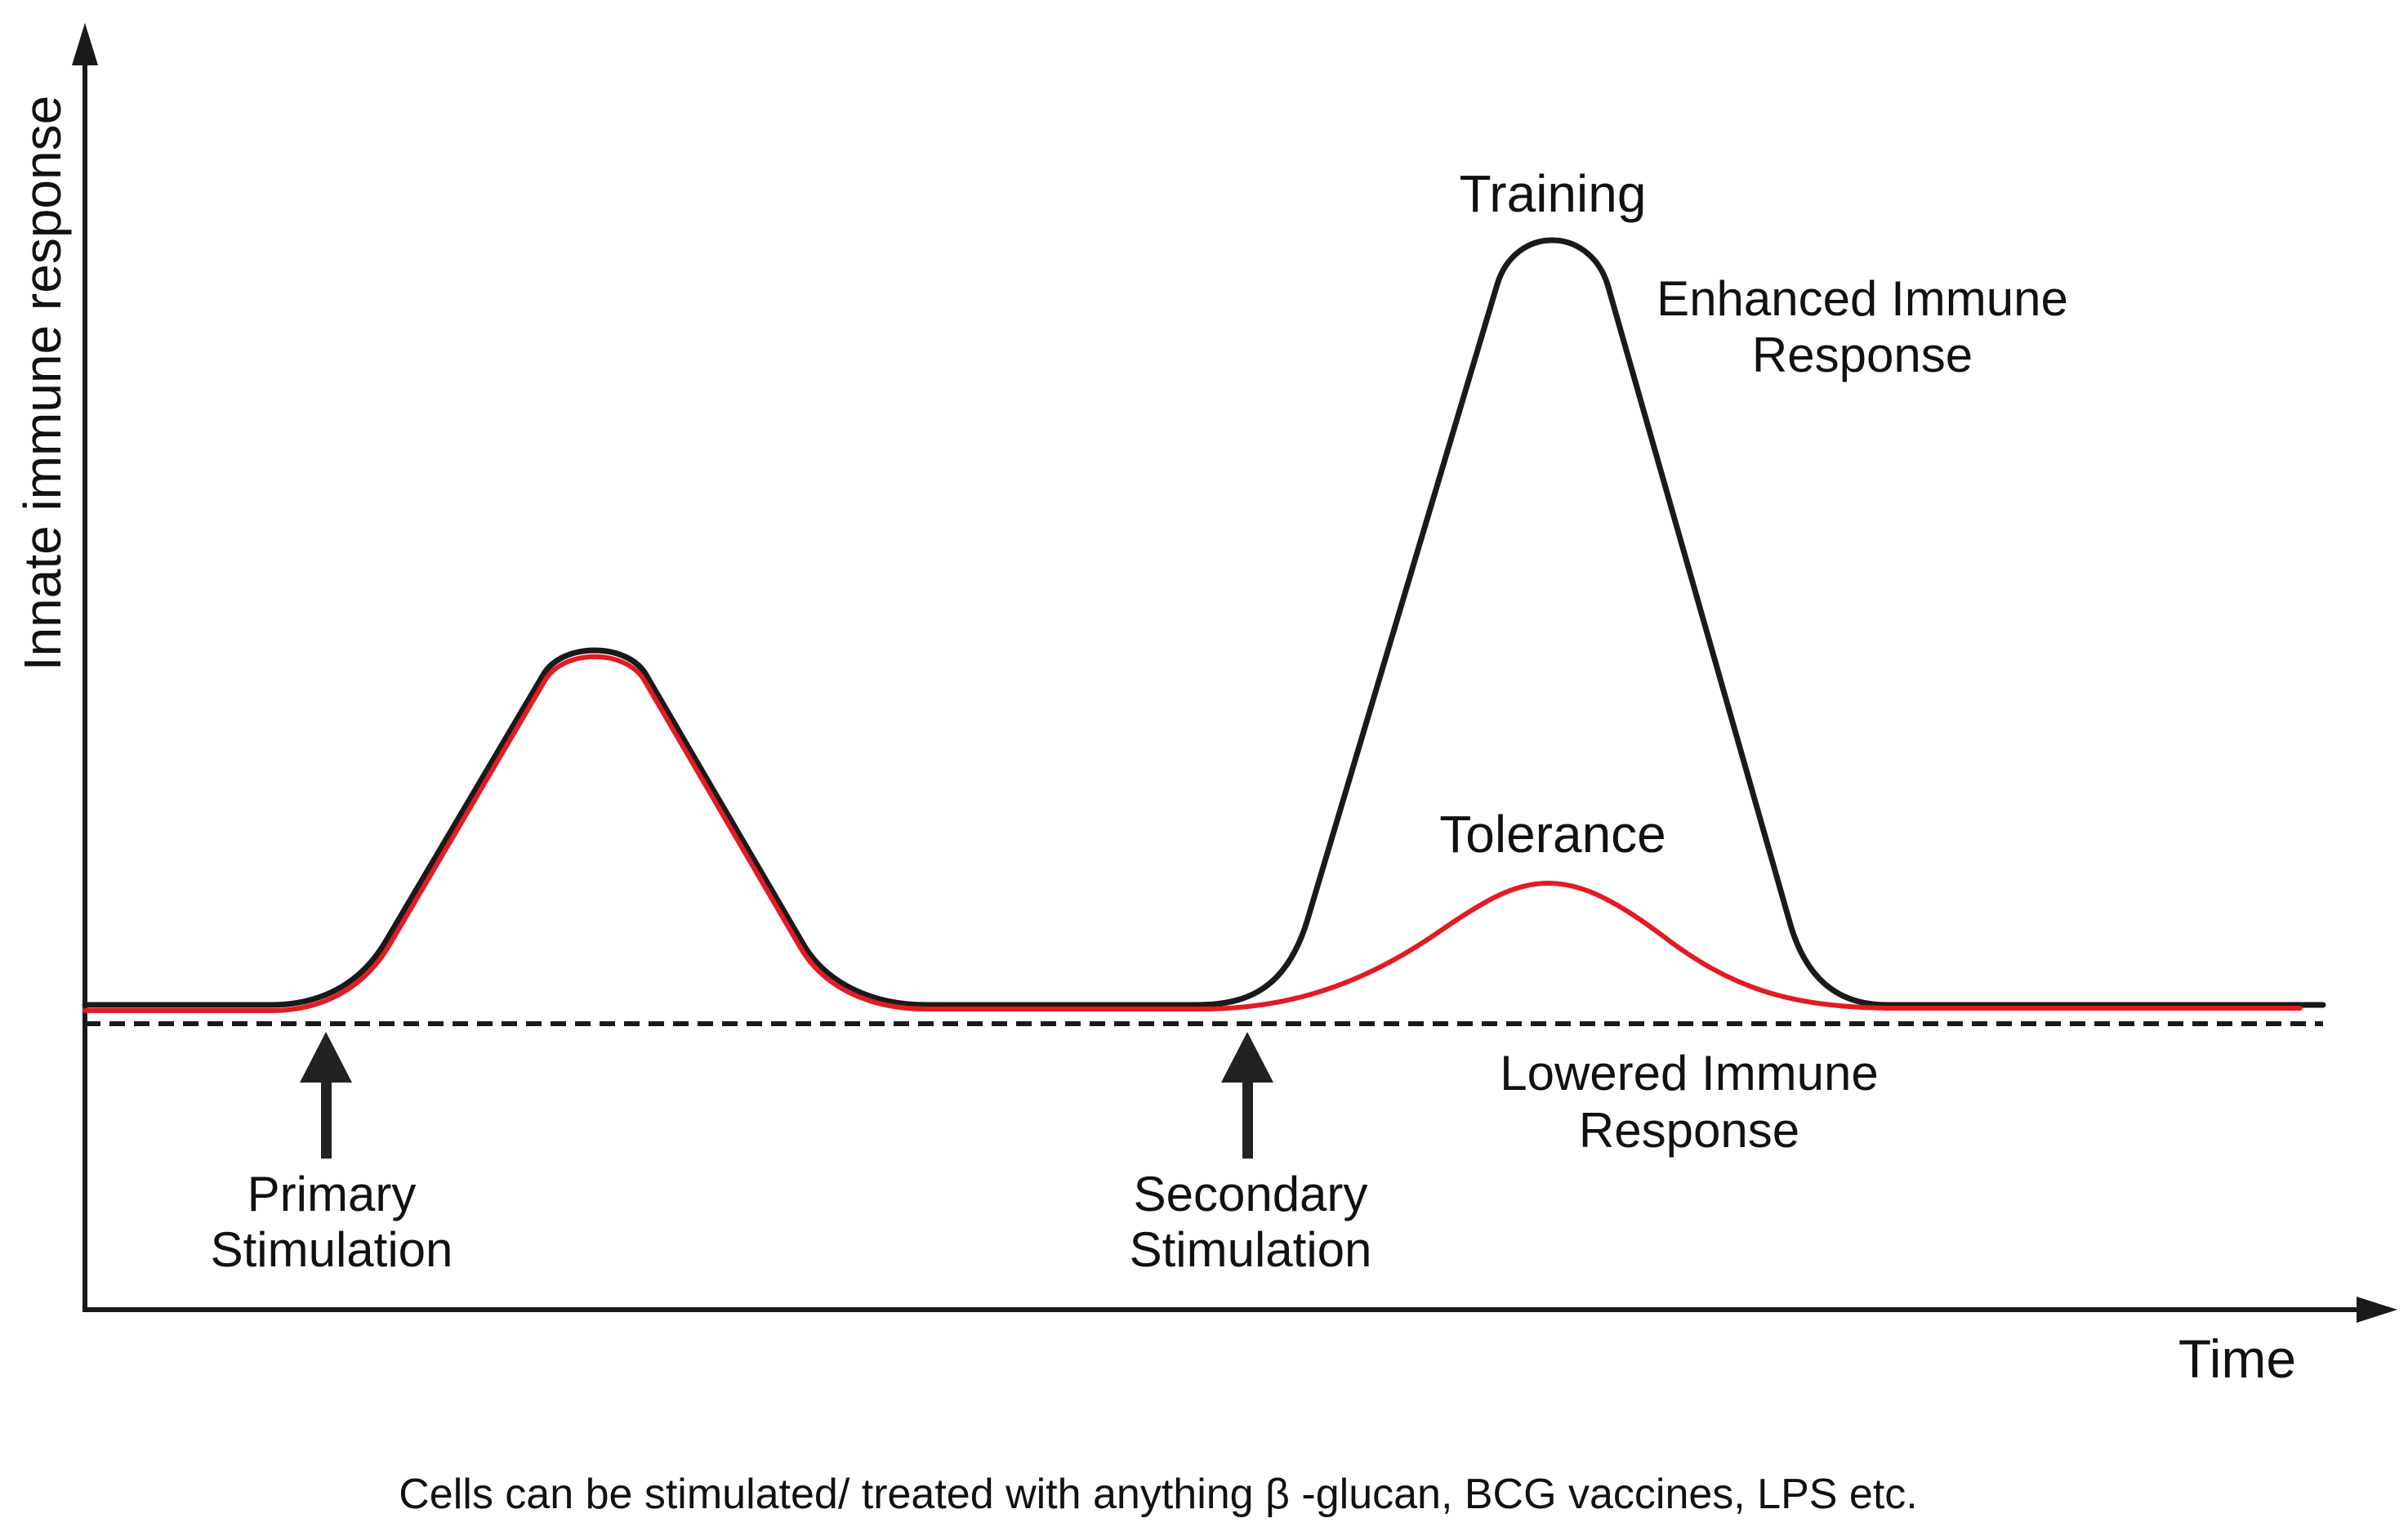 This screenshot has height=1527, width=2408. I want to click on lowered-response-label-line2: Response, so click(1689, 1130).